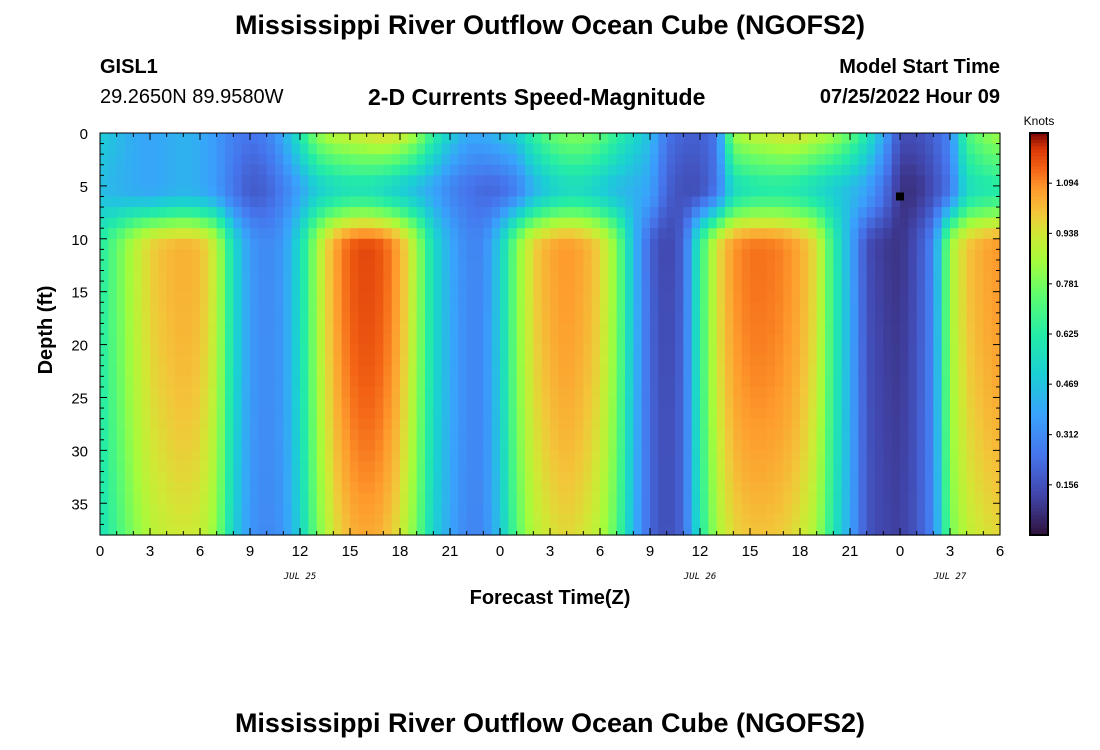 Image resolution: width=1100 pixels, height=750 pixels. I want to click on date-label: JUL 26, so click(700, 577).